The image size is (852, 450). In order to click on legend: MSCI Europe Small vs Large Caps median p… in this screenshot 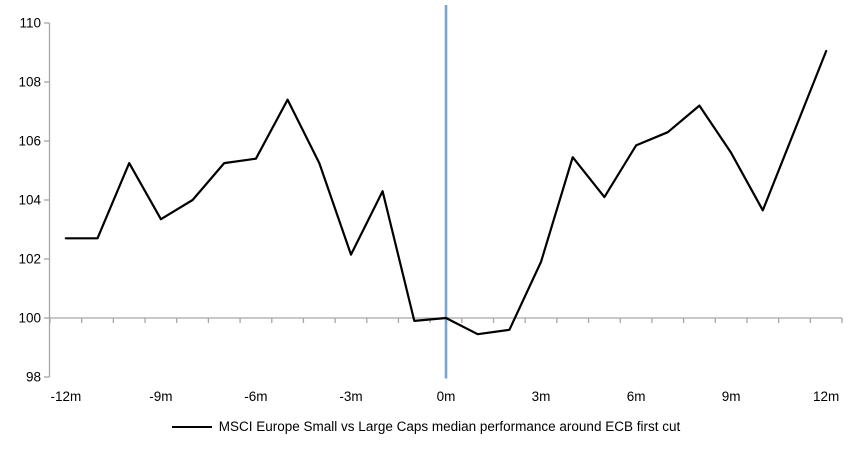, I will do `click(426, 426)`.